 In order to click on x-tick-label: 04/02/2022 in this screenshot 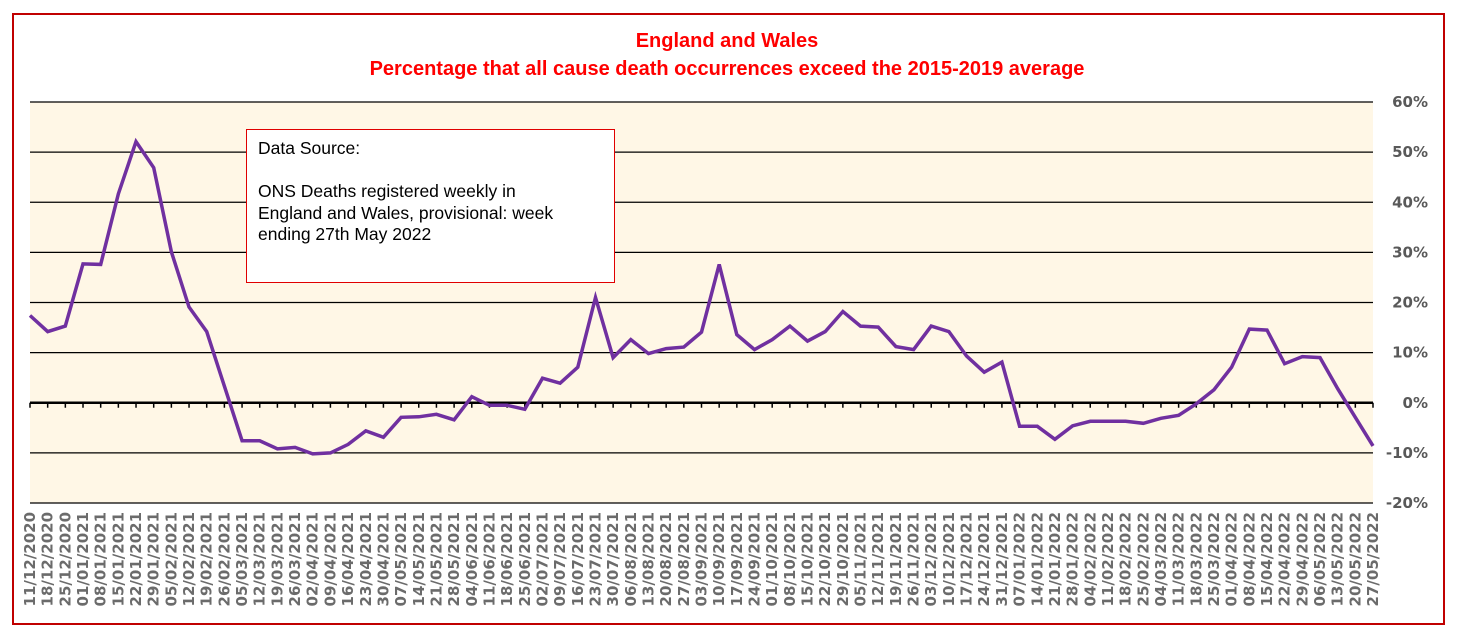, I will do `click(1090, 559)`.